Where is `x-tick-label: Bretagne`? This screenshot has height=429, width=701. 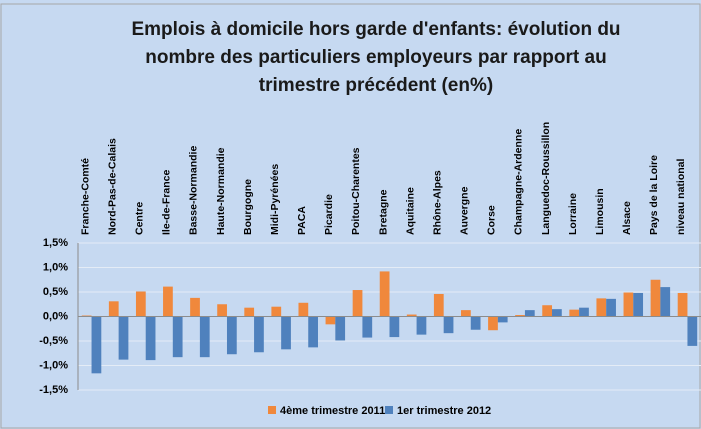 x-tick-label: Bretagne is located at coordinates (383, 212).